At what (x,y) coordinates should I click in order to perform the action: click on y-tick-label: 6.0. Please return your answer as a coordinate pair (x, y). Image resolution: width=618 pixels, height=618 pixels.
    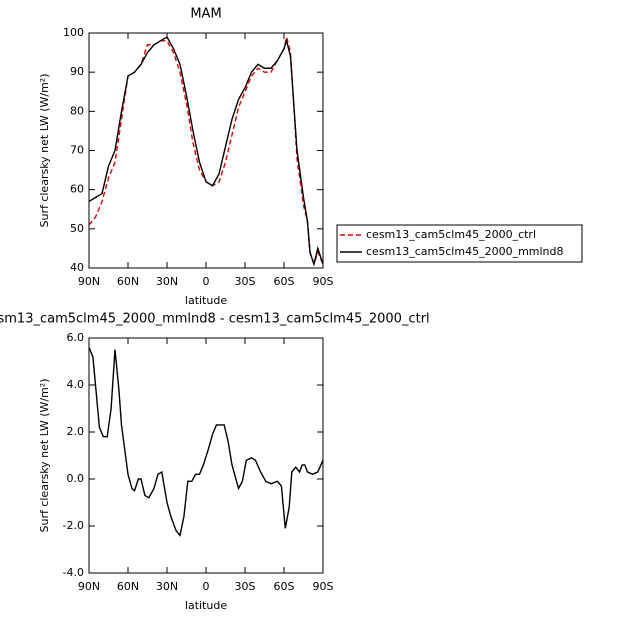
    Looking at the image, I should click on (76, 337).